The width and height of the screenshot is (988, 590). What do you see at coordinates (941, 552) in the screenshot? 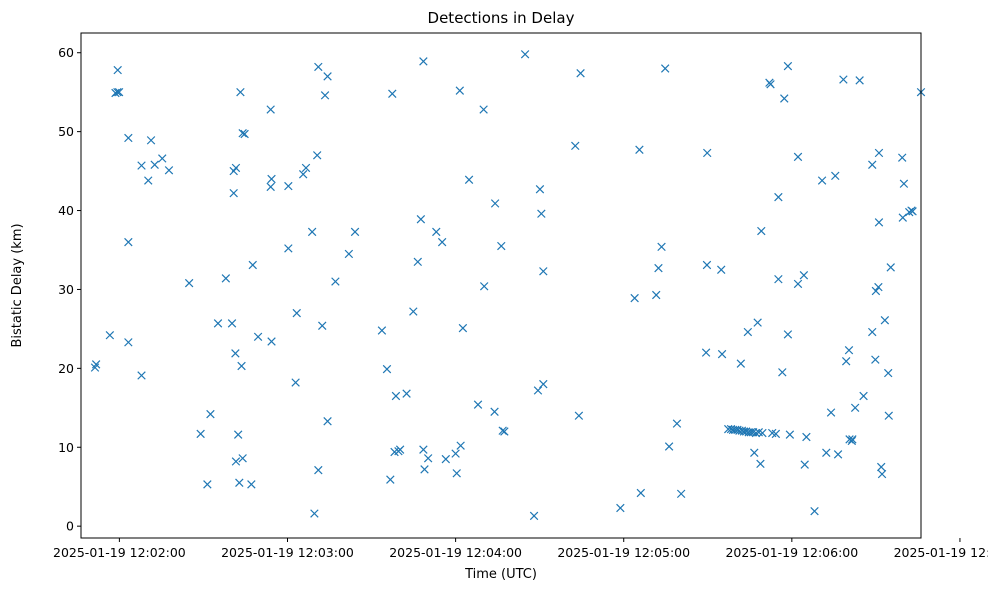
I see `x-tick-label: 2025-01-19 12:07:00` at bounding box center [941, 552].